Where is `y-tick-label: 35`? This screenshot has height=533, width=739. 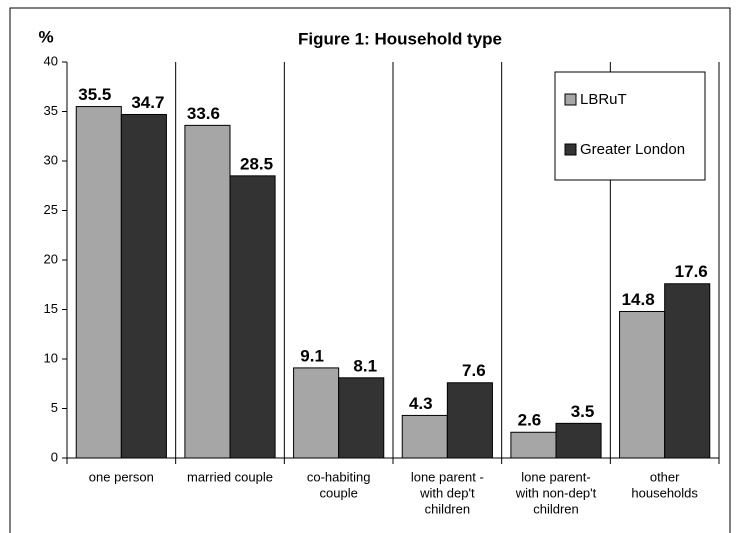 y-tick-label: 35 is located at coordinates (51, 110).